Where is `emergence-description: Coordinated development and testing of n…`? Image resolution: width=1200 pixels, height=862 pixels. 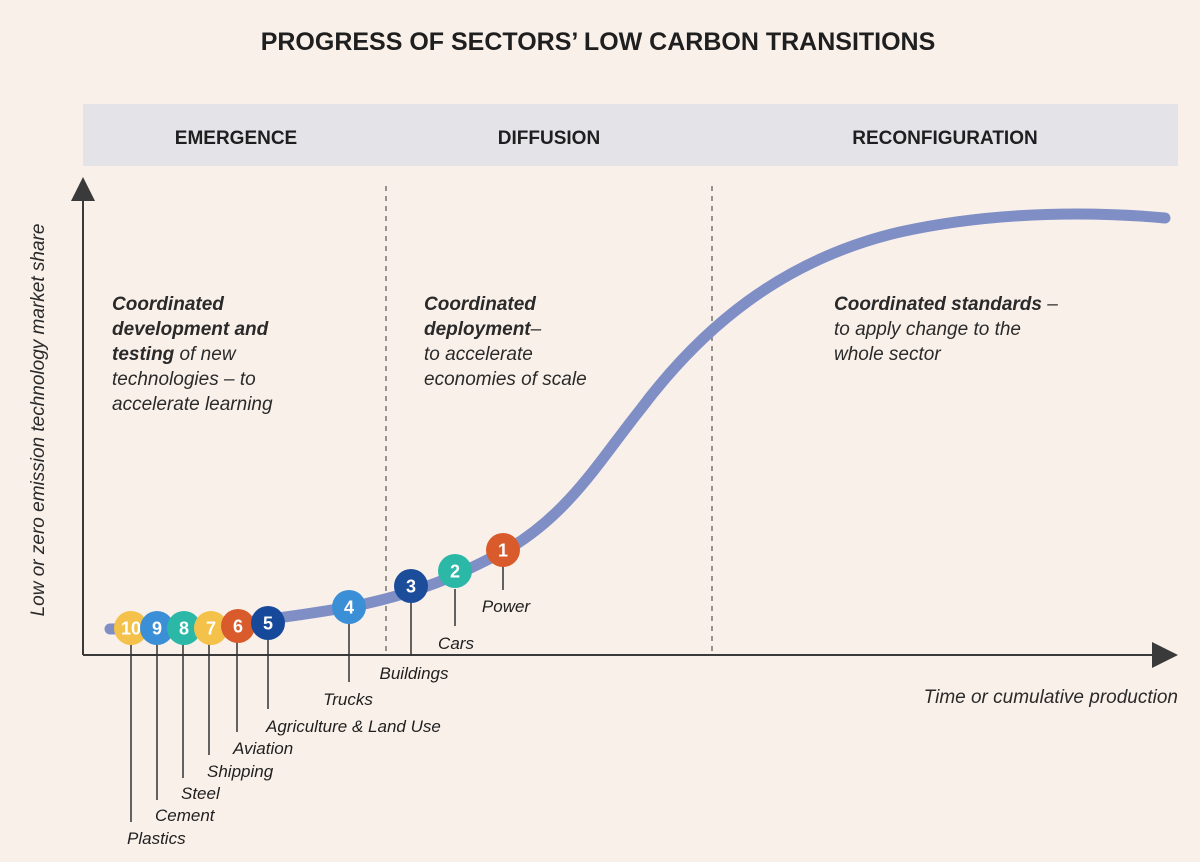 emergence-description: Coordinated development and testing of n… is located at coordinates (193, 354).